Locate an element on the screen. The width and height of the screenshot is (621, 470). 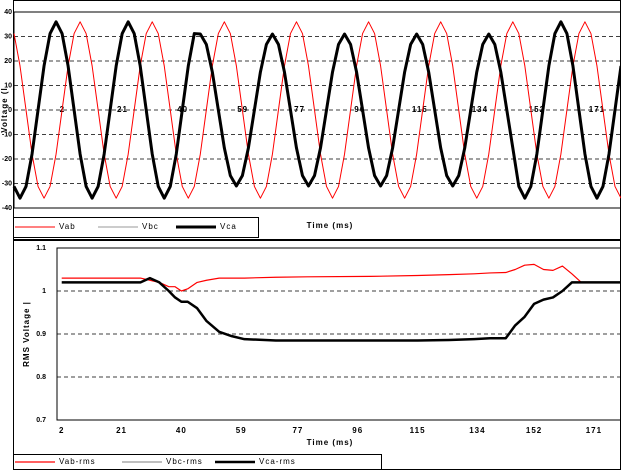
y-axis-title: RMS Voltage | is located at coordinates (26, 334).